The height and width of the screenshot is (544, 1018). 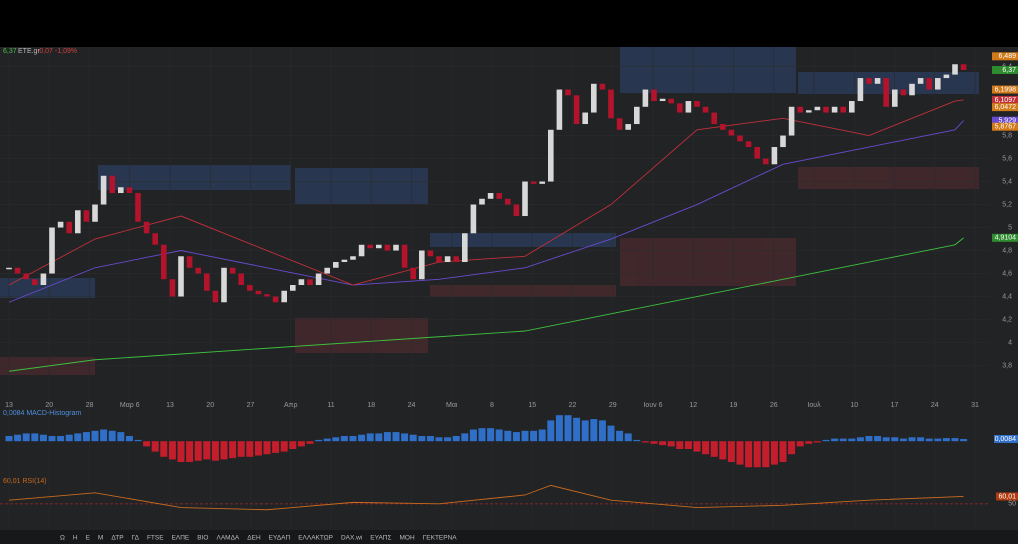 What do you see at coordinates (155, 538) in the screenshot?
I see `toolbar-tab: FTSE` at bounding box center [155, 538].